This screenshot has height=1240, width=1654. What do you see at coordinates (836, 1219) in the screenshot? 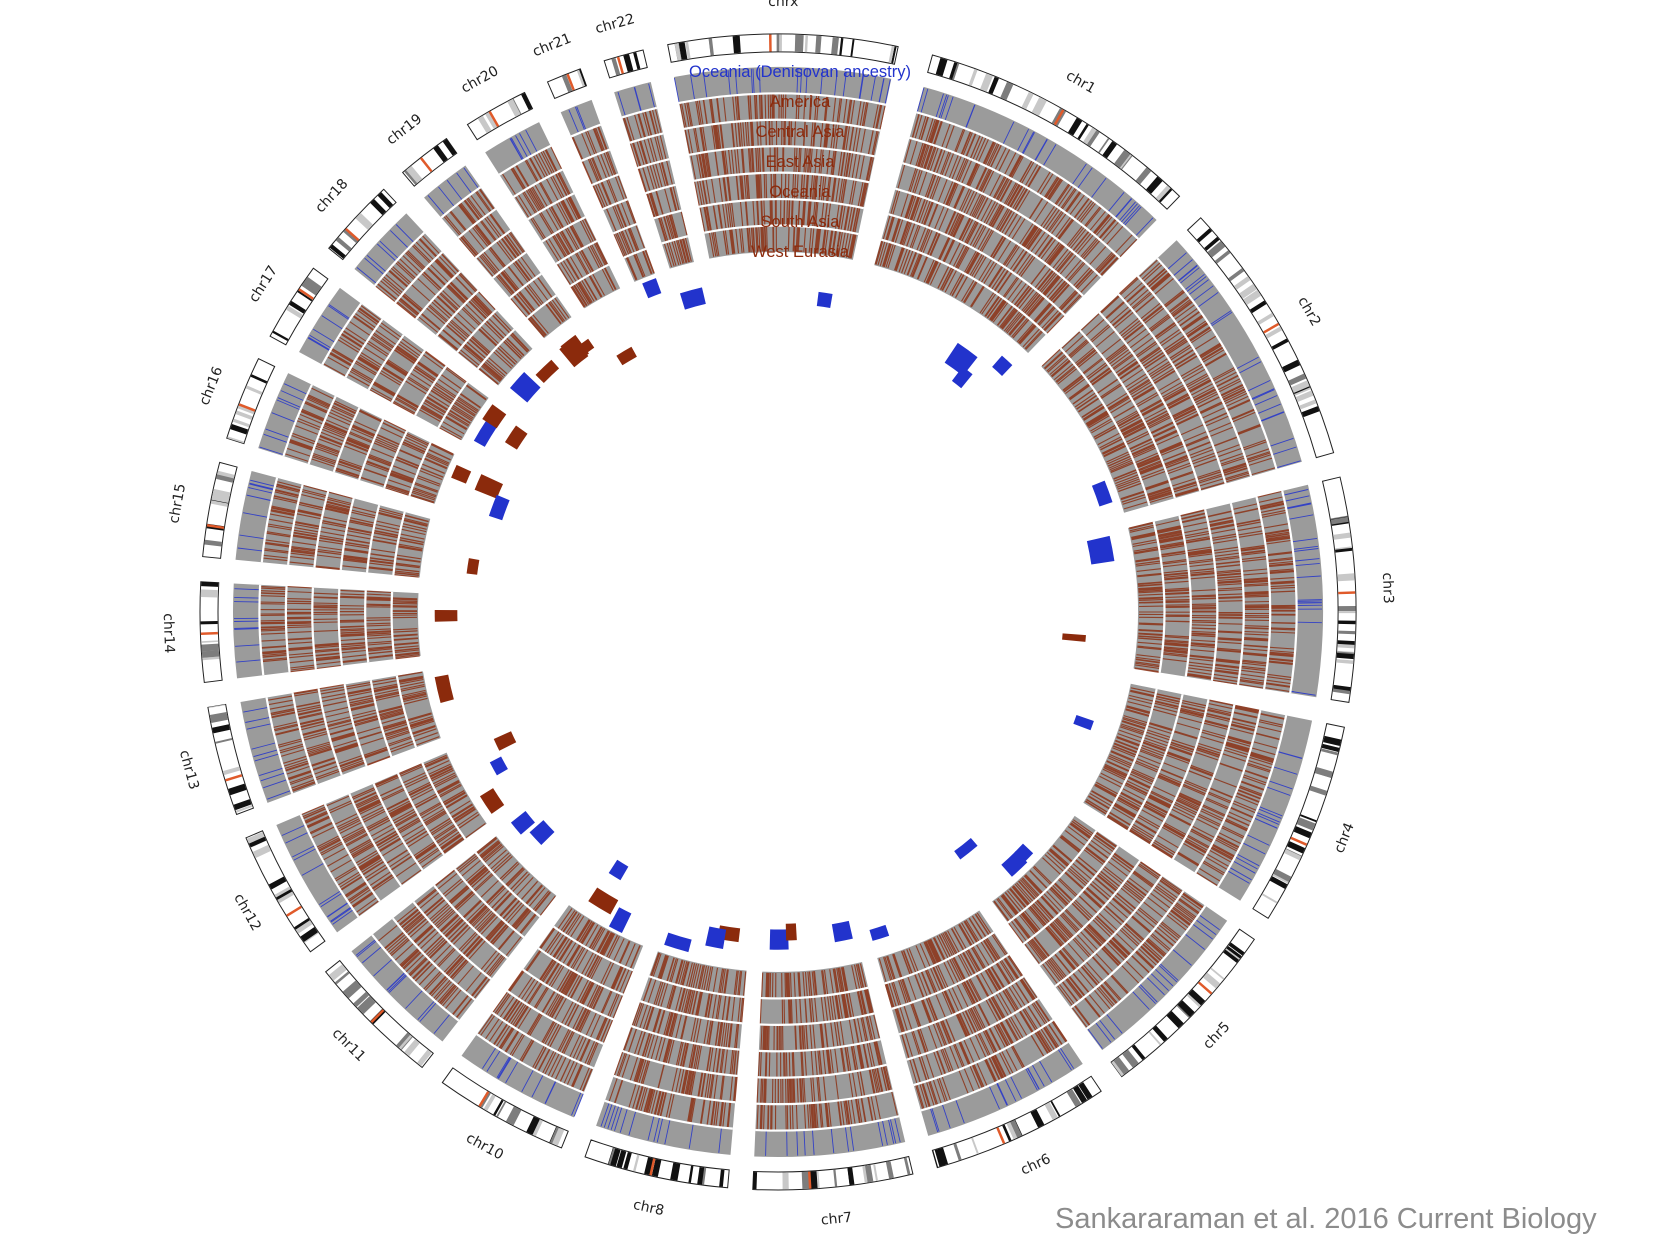
I see `chr7-label: chr7` at bounding box center [836, 1219].